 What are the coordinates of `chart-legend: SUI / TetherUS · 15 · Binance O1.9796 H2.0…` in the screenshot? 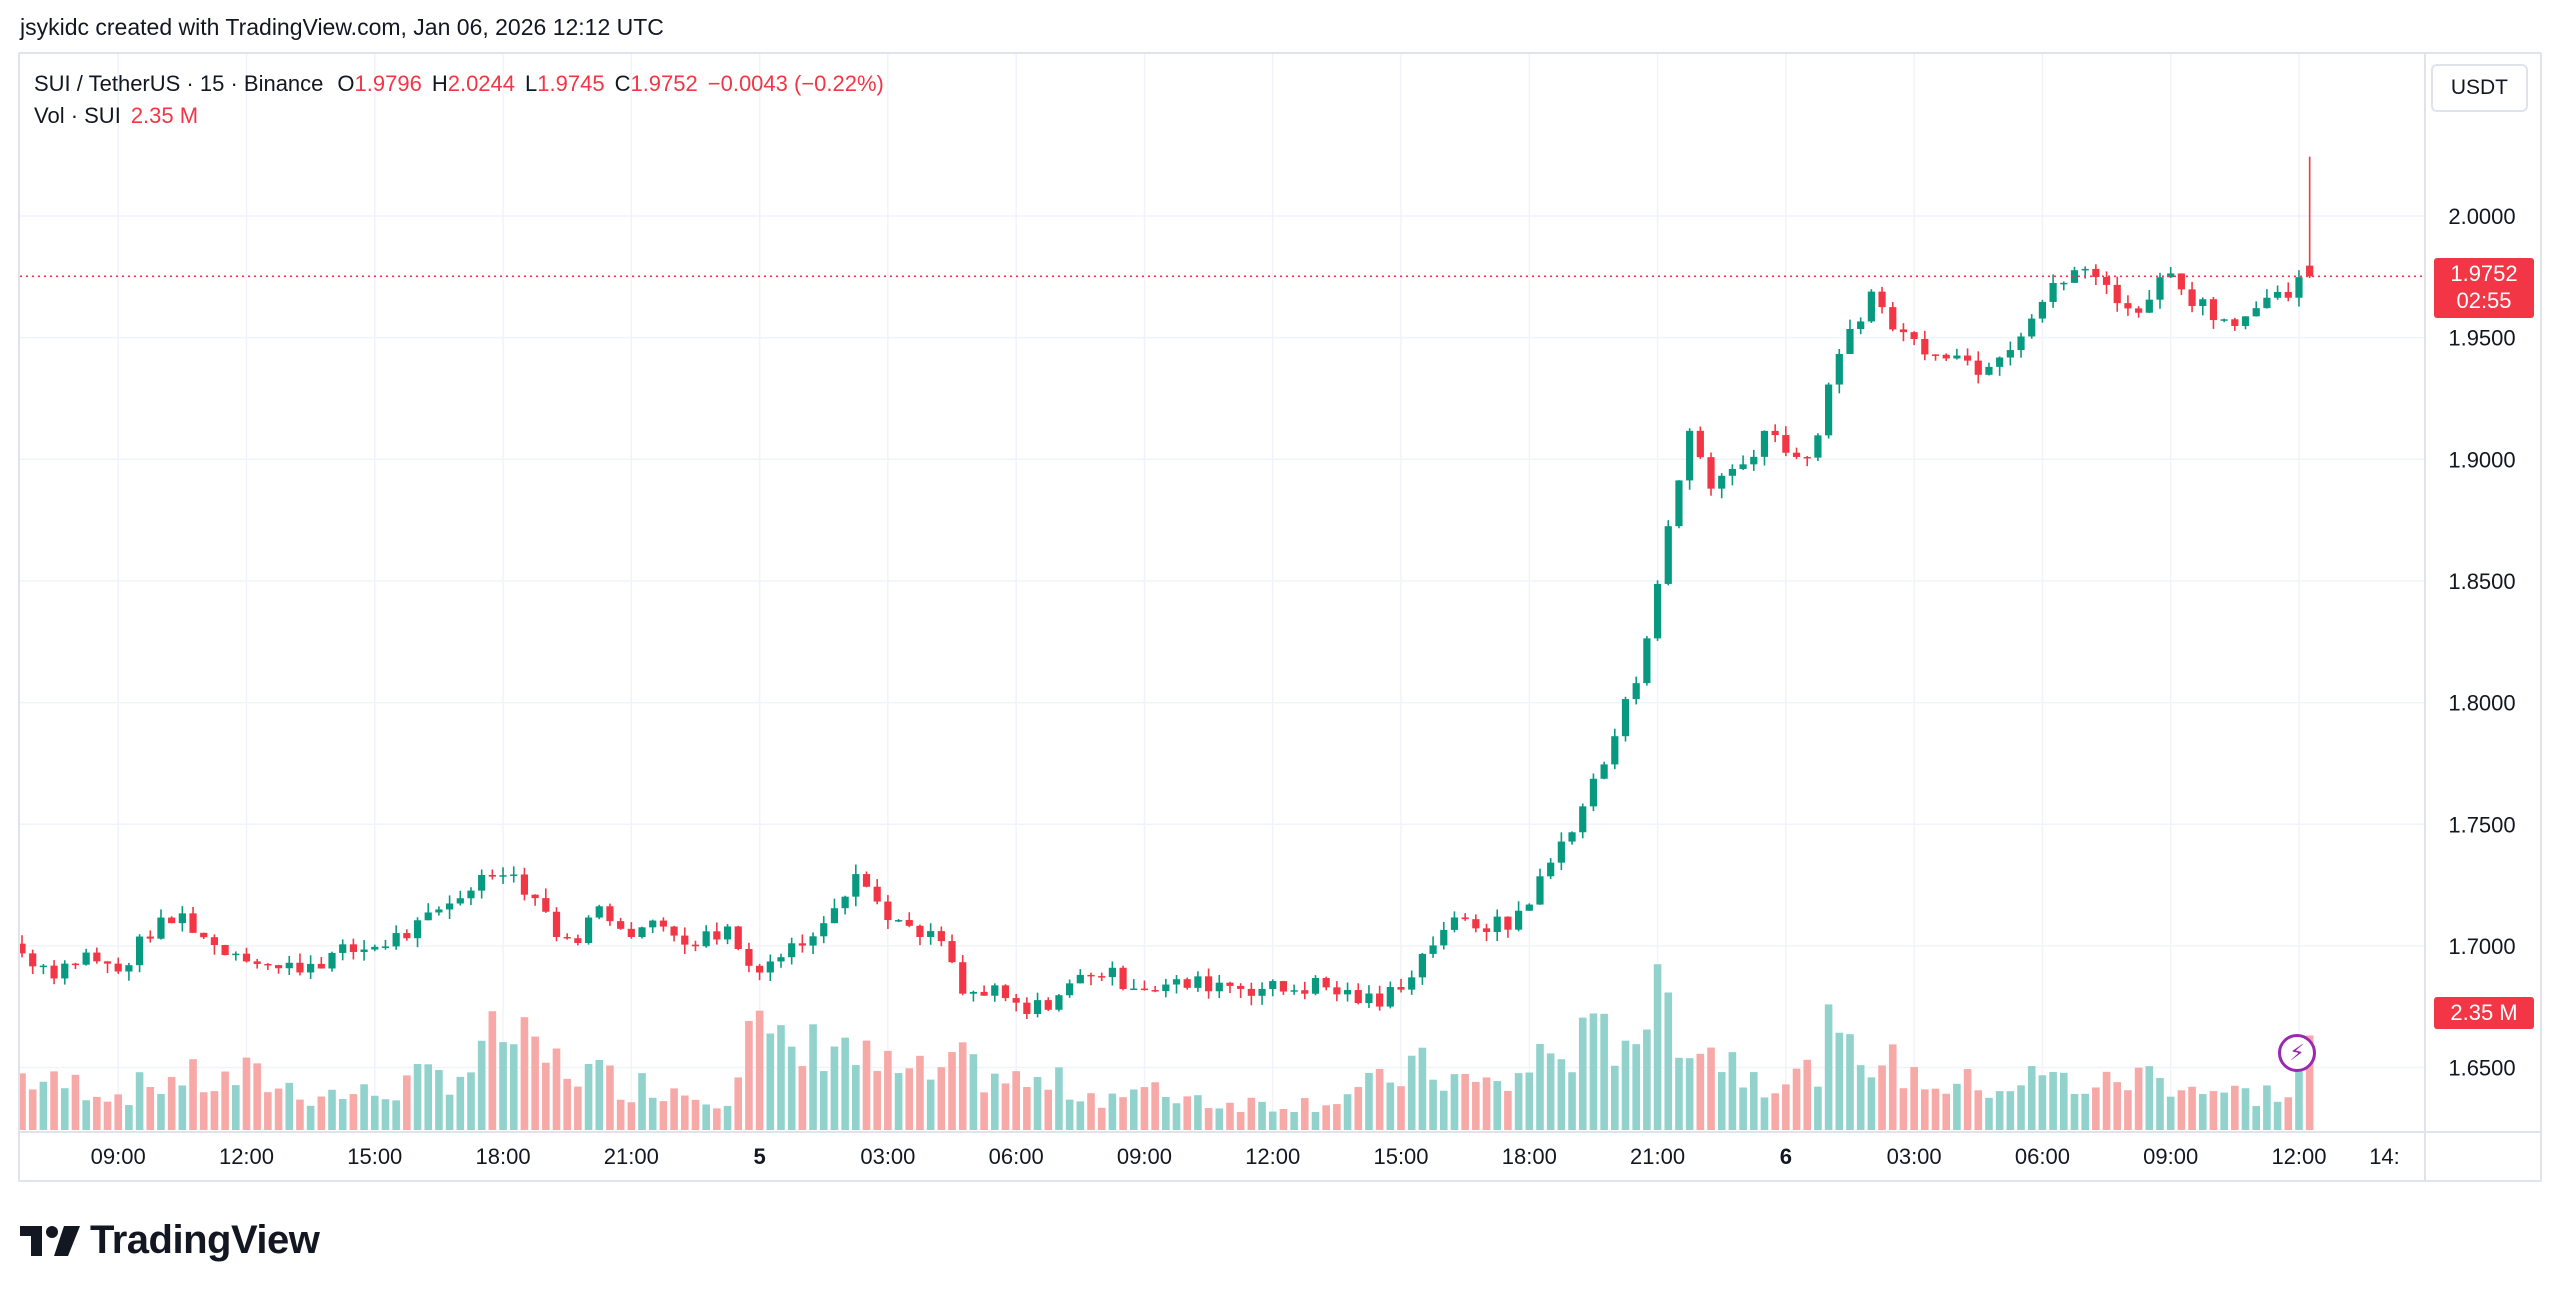 It's located at (459, 100).